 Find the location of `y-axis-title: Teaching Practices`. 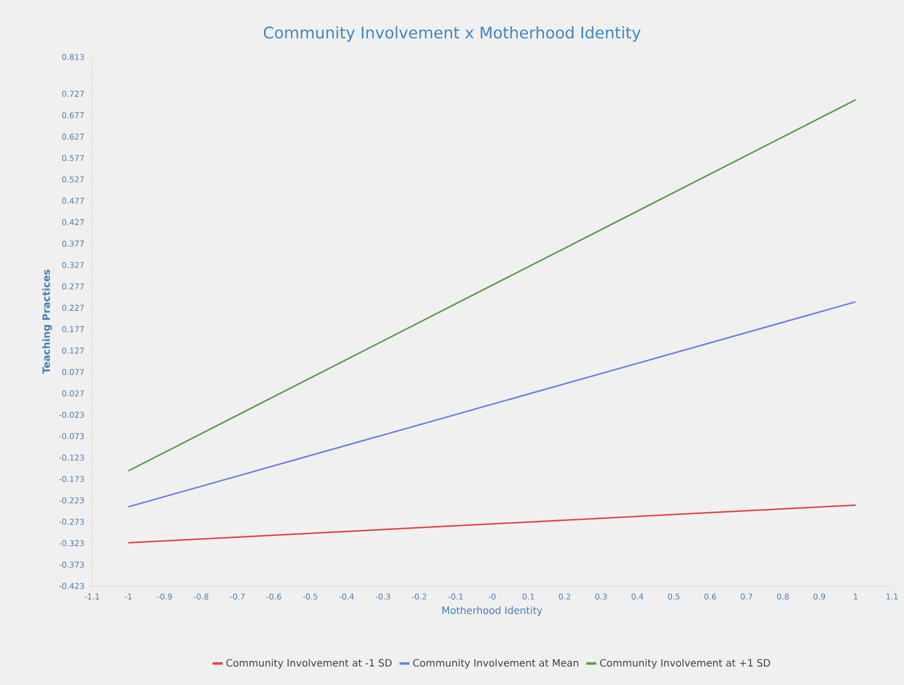

y-axis-title: Teaching Practices is located at coordinates (47, 322).